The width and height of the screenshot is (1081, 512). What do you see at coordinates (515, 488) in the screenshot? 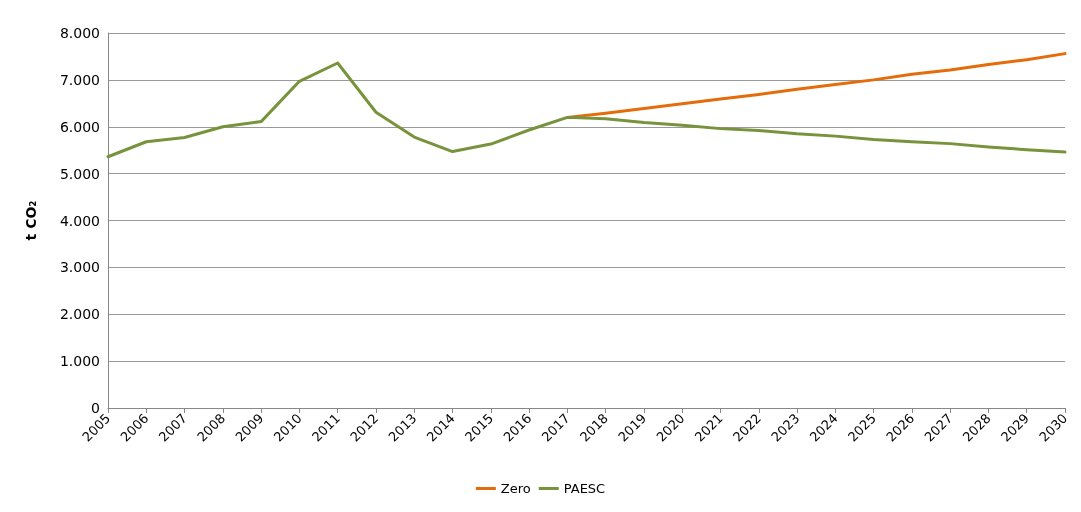
I see `legend-label: Zero` at bounding box center [515, 488].